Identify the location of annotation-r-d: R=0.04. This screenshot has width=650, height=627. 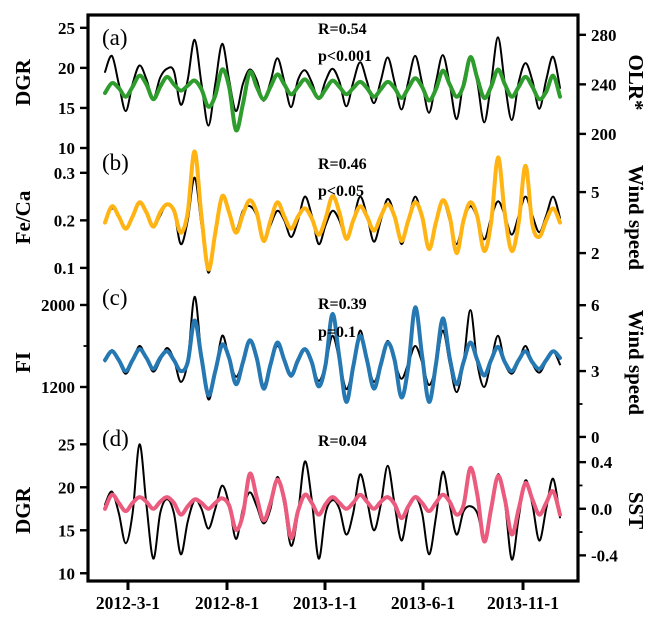
(342, 441).